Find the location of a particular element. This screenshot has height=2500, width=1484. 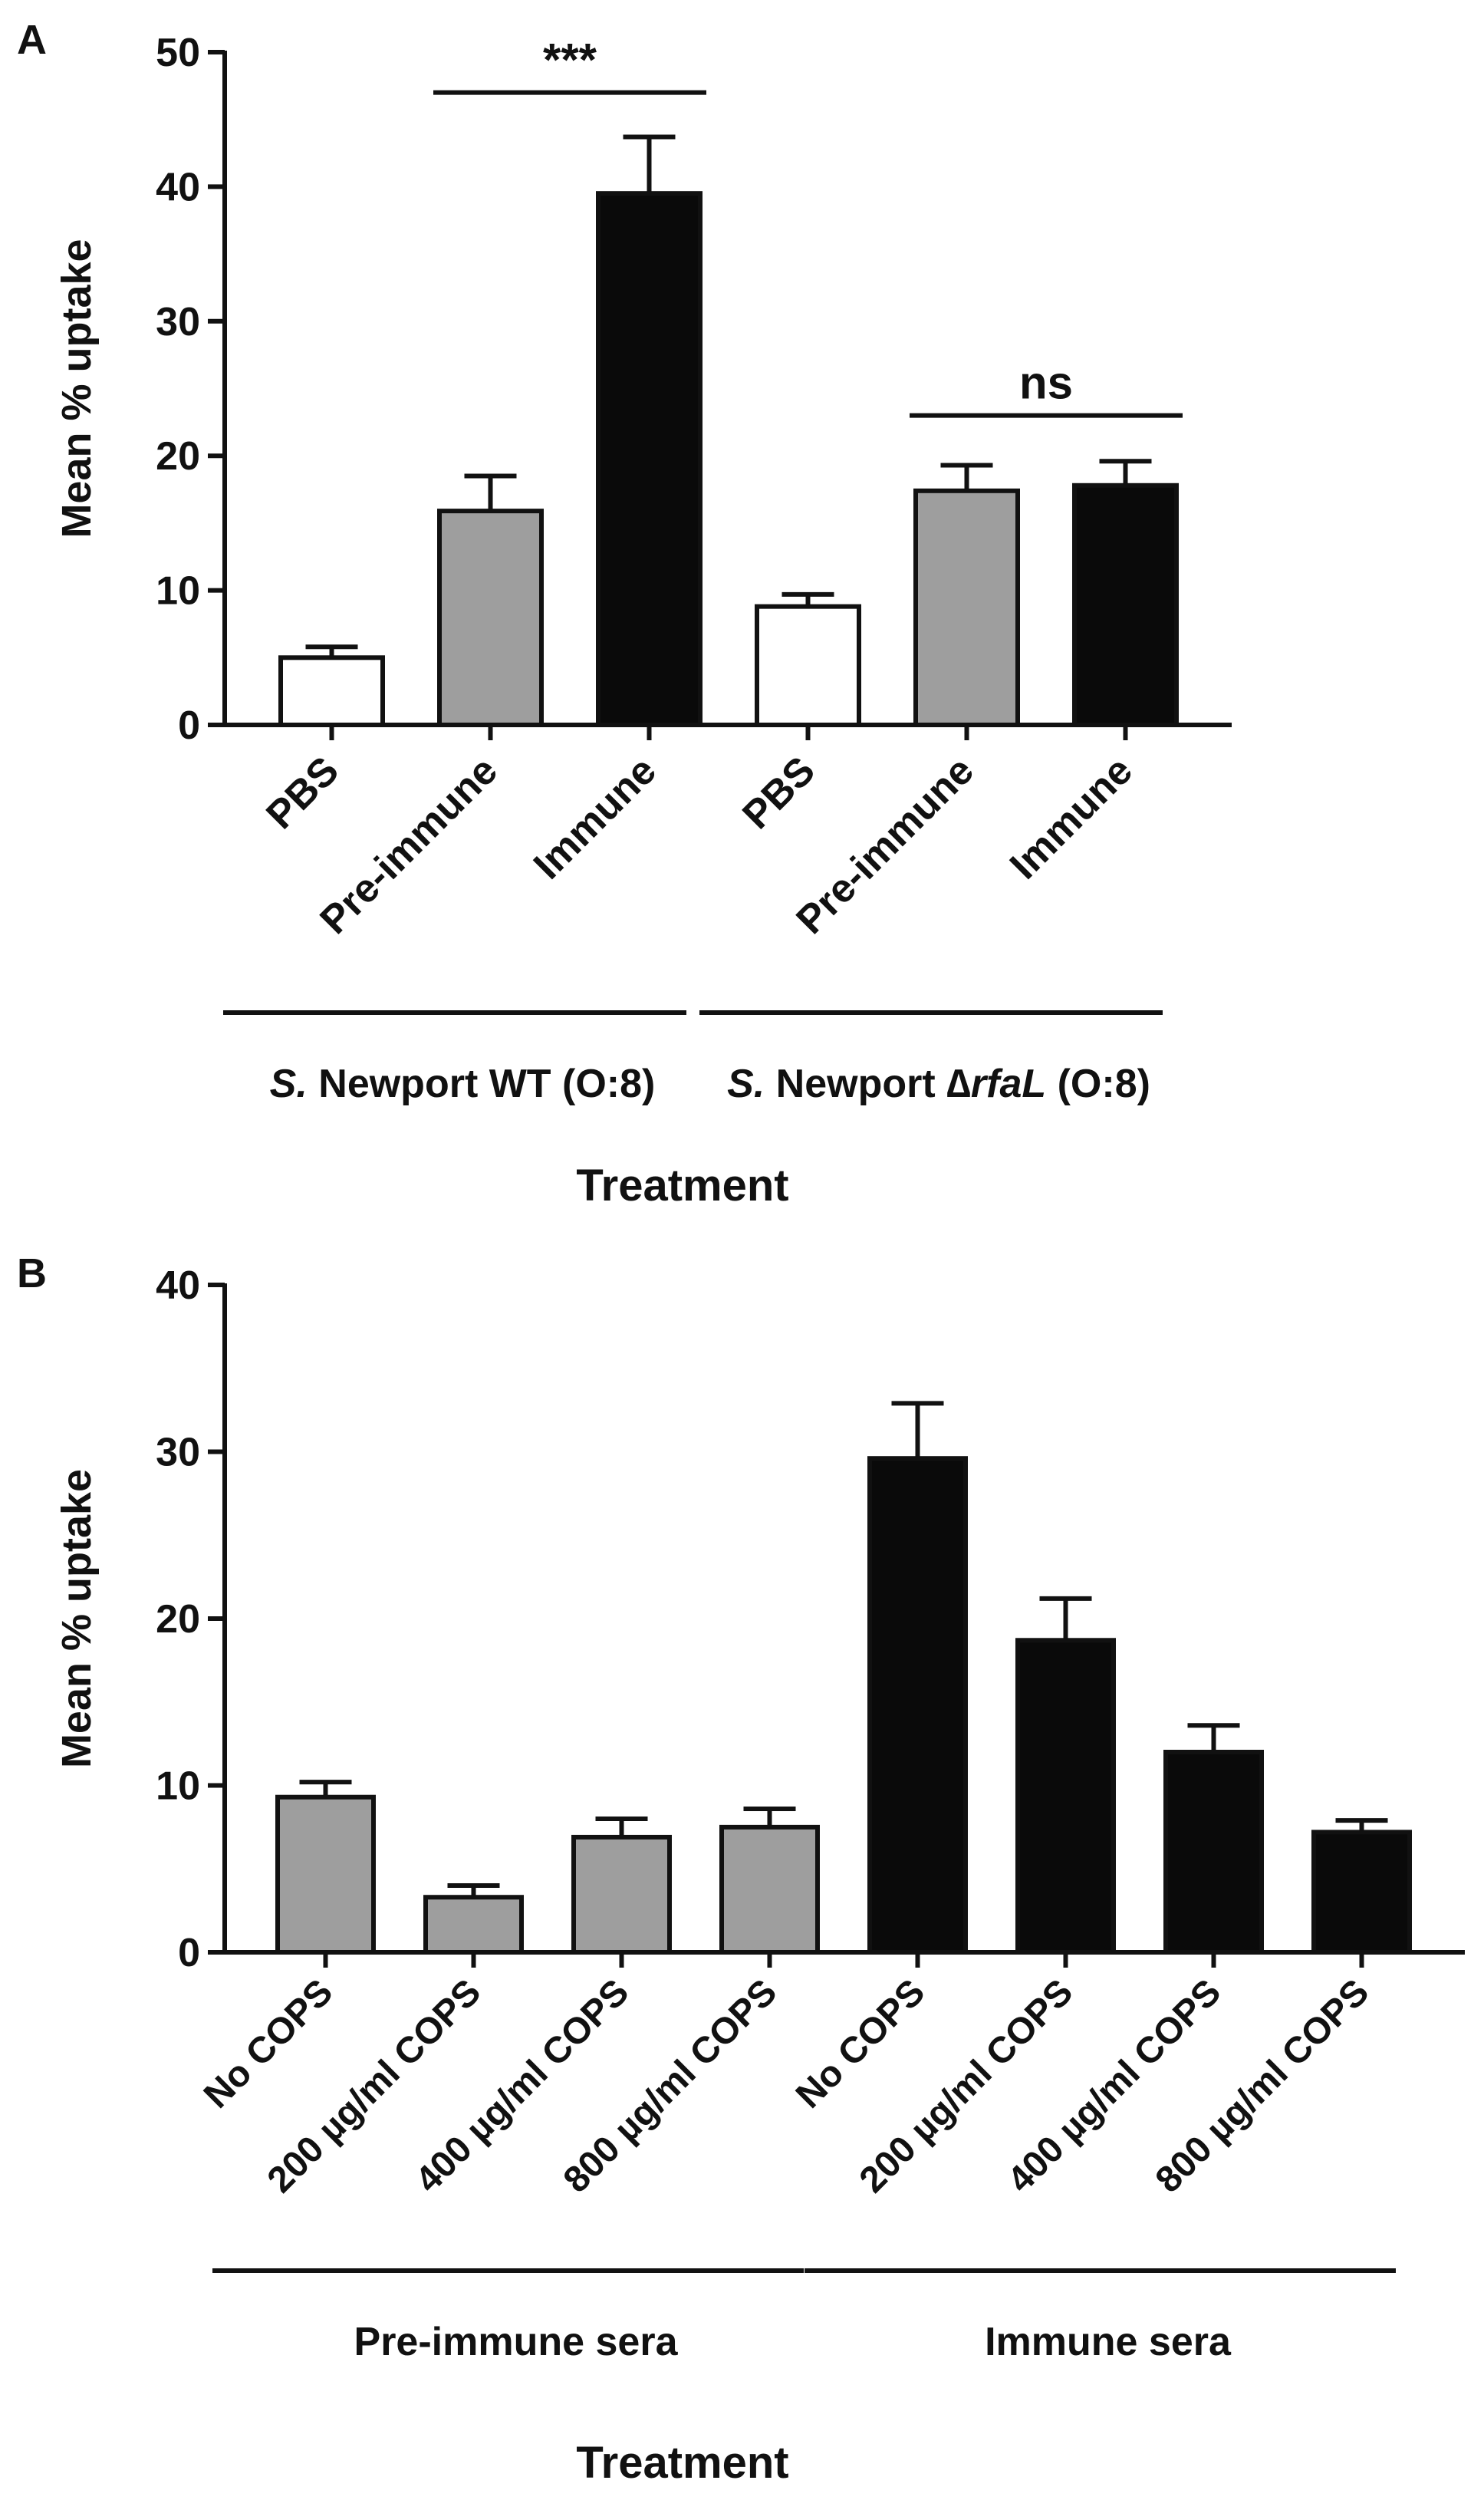

group-label-text: Newport WT (O:8) is located at coordinates (482, 1084).